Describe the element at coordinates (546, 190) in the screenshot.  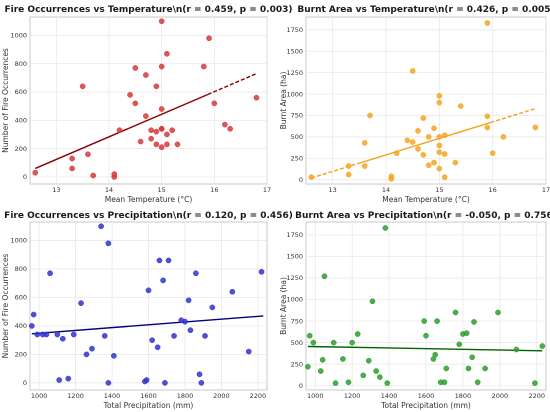
I see `x-tick-label: 17` at that location.